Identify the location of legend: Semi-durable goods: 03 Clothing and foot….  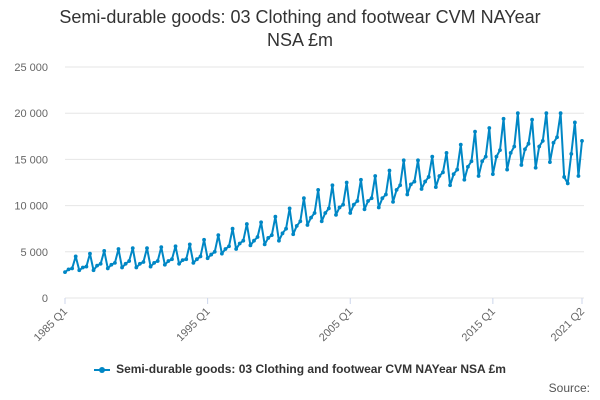
(300, 369).